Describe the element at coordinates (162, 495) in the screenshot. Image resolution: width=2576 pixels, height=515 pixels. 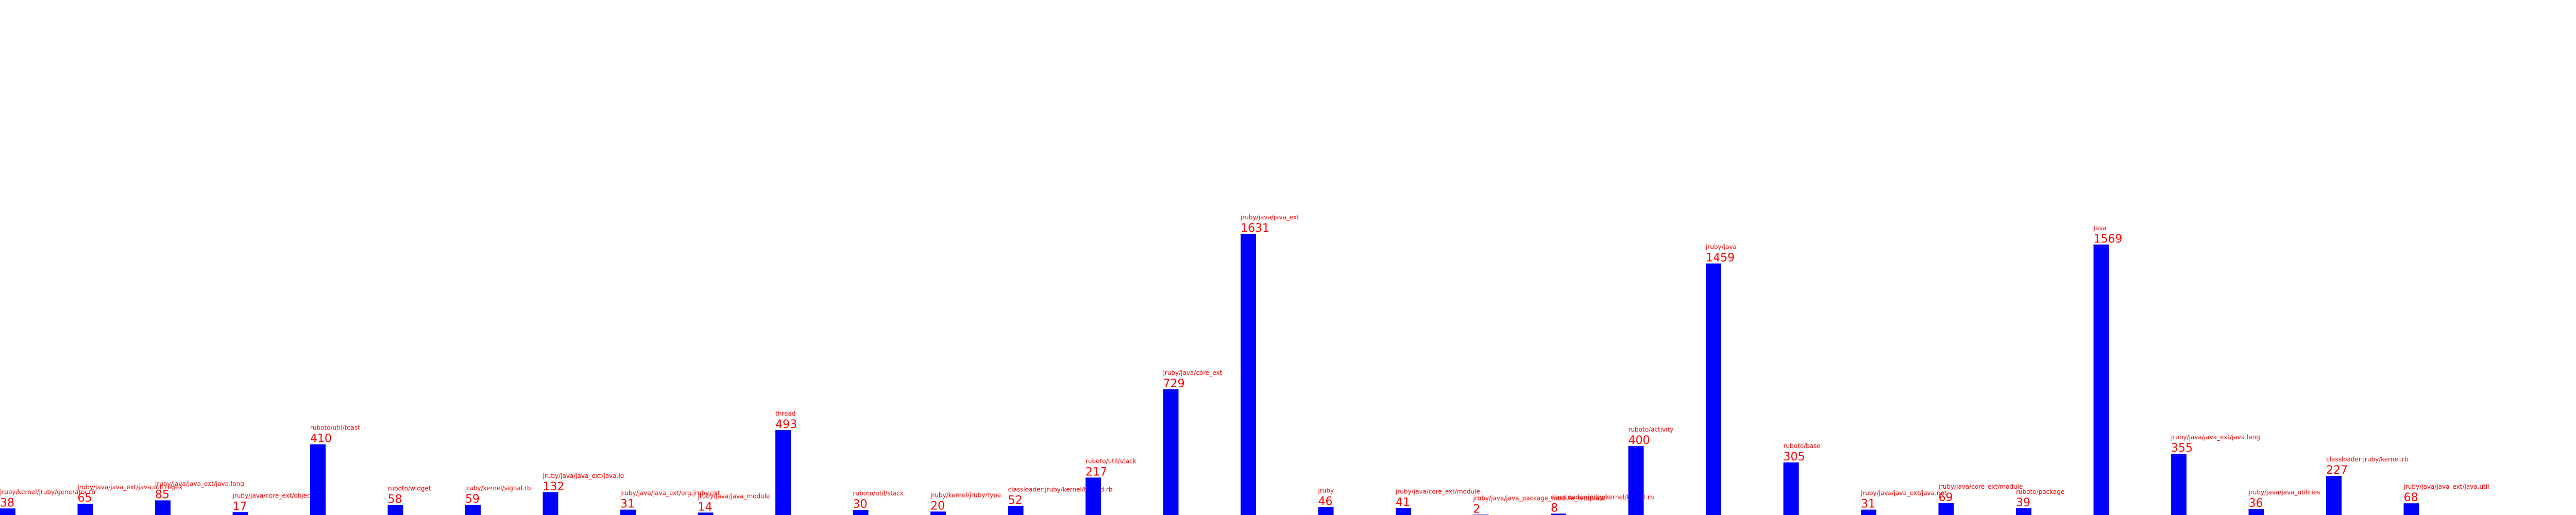
I see `bar-value-label: 85` at that location.